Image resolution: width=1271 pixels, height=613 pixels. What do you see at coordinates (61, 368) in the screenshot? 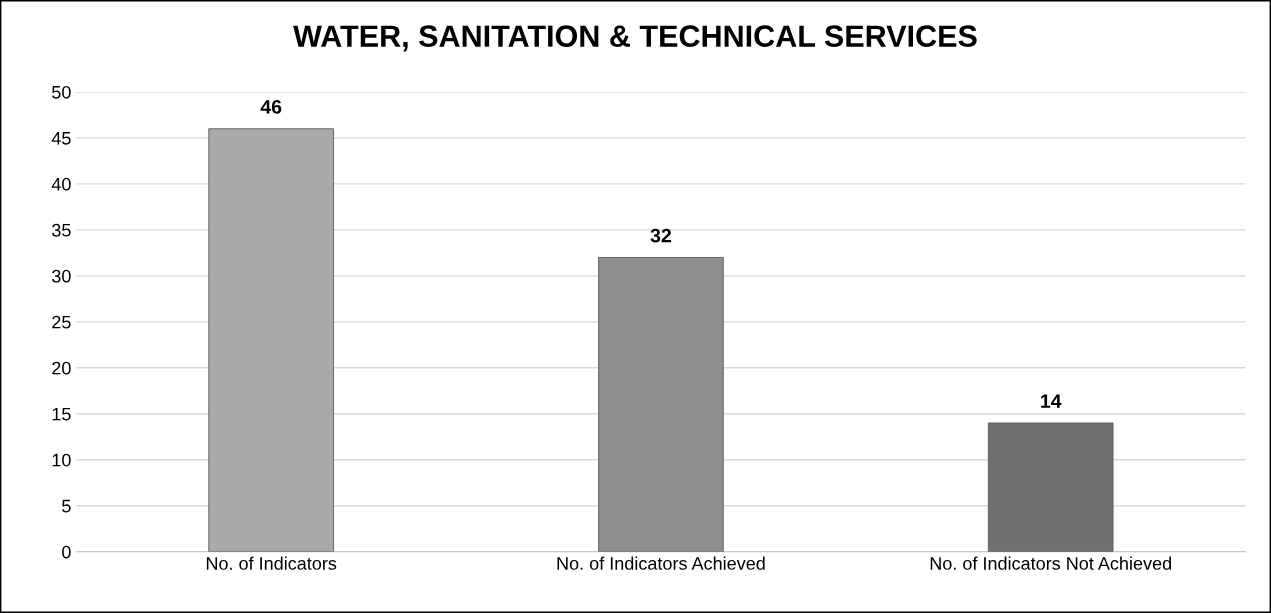
I see `y-tick-label: 20` at bounding box center [61, 368].